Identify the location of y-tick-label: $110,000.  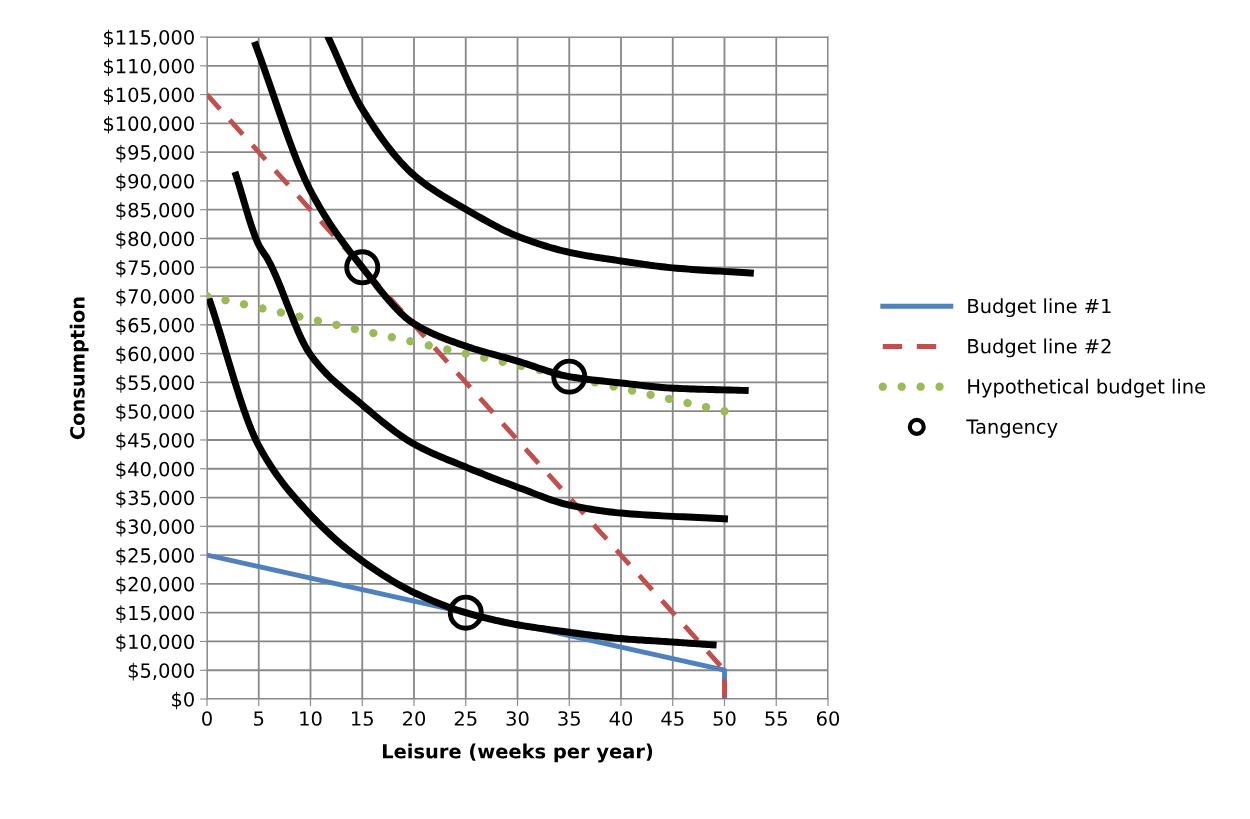
(149, 67).